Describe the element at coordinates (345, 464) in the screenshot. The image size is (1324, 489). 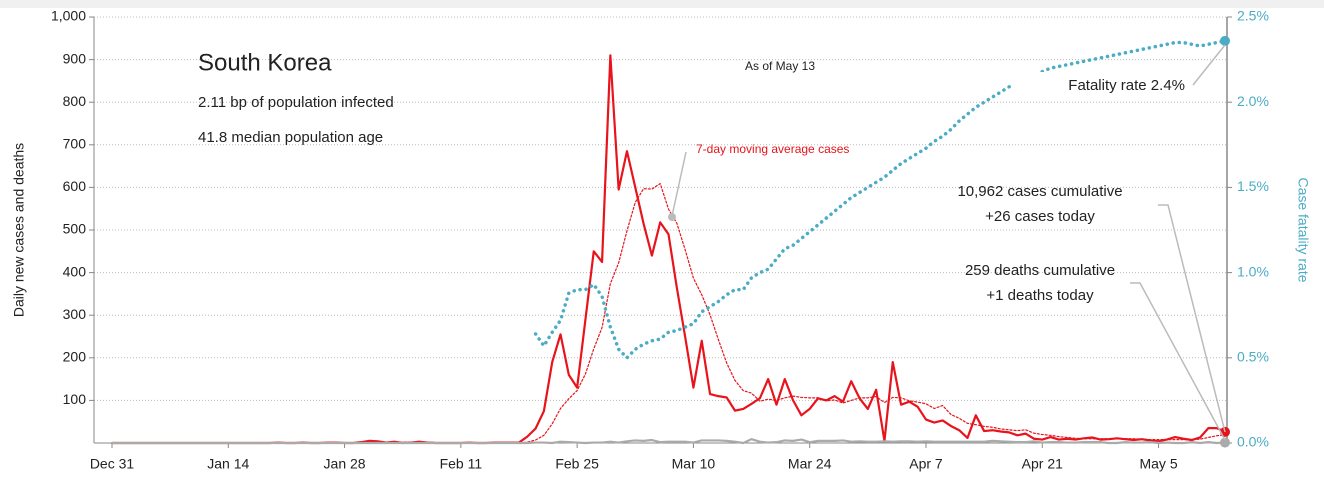
I see `x-tick-label: Jan 28` at that location.